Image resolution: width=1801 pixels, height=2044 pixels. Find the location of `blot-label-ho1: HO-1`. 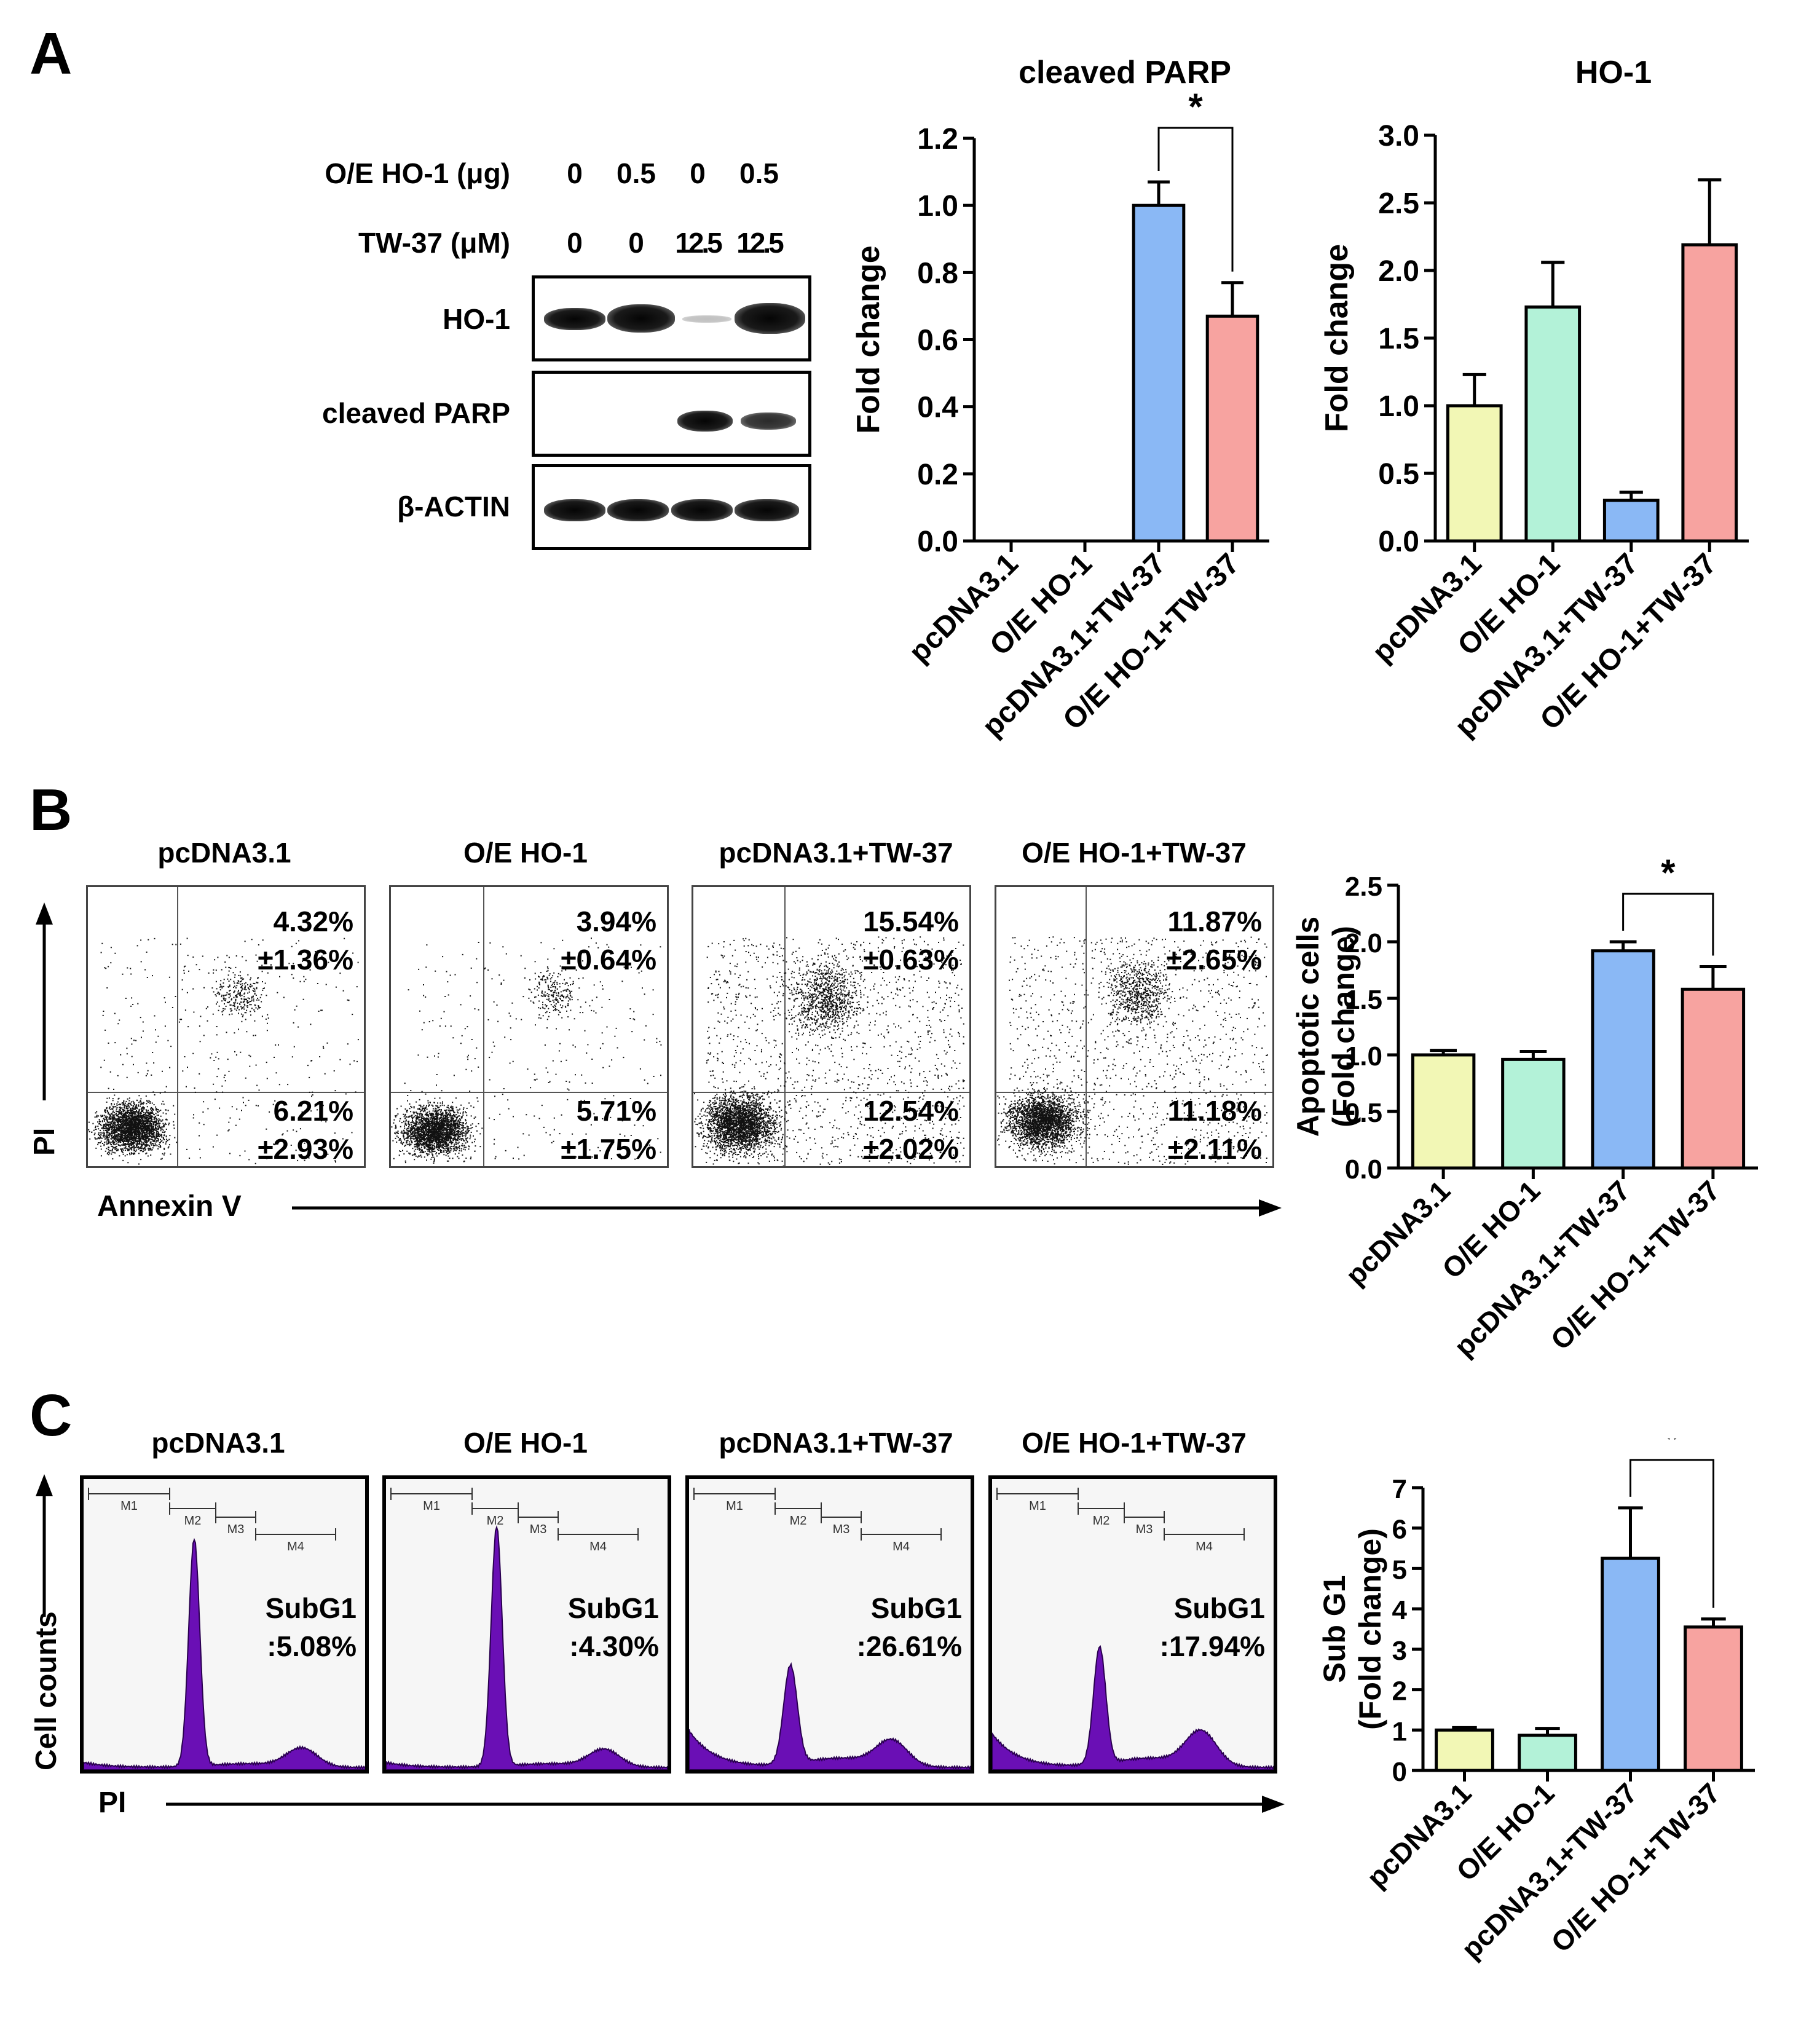

blot-label-ho1: HO-1 is located at coordinates (477, 319).